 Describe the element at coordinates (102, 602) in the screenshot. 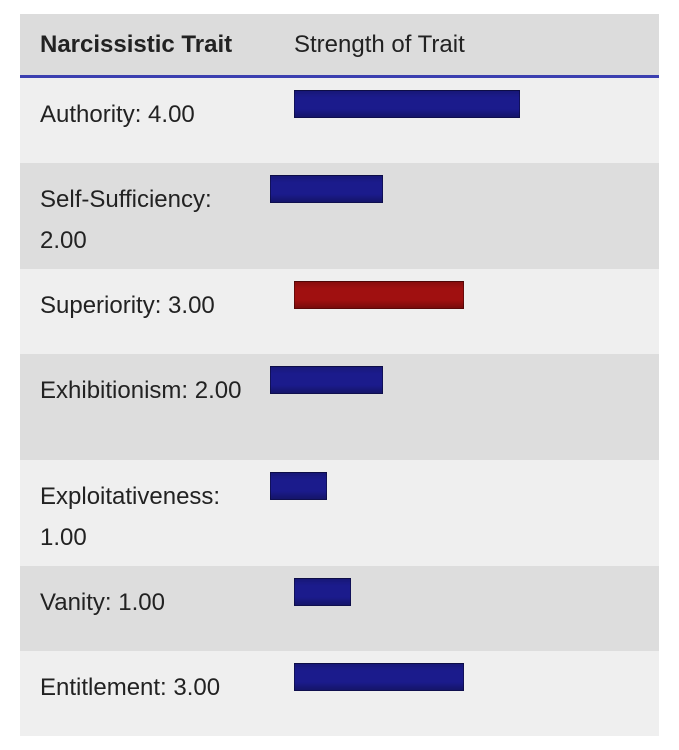

I see `trait-label: Vanity: 1.00` at that location.